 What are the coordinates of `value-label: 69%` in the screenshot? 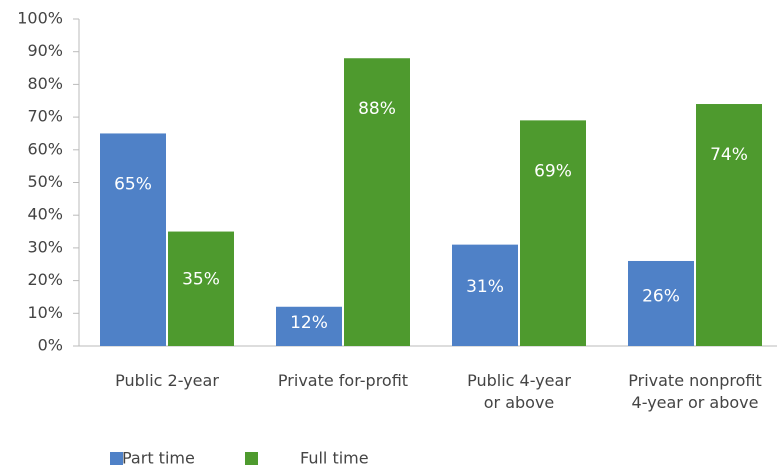 It's located at (553, 171).